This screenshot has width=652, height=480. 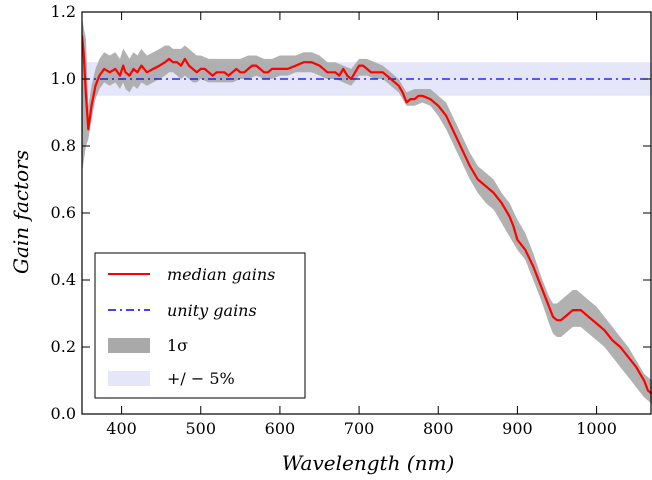 What do you see at coordinates (200, 325) in the screenshot?
I see `legend: median gains unity gains 1σ +/ − 5%` at bounding box center [200, 325].